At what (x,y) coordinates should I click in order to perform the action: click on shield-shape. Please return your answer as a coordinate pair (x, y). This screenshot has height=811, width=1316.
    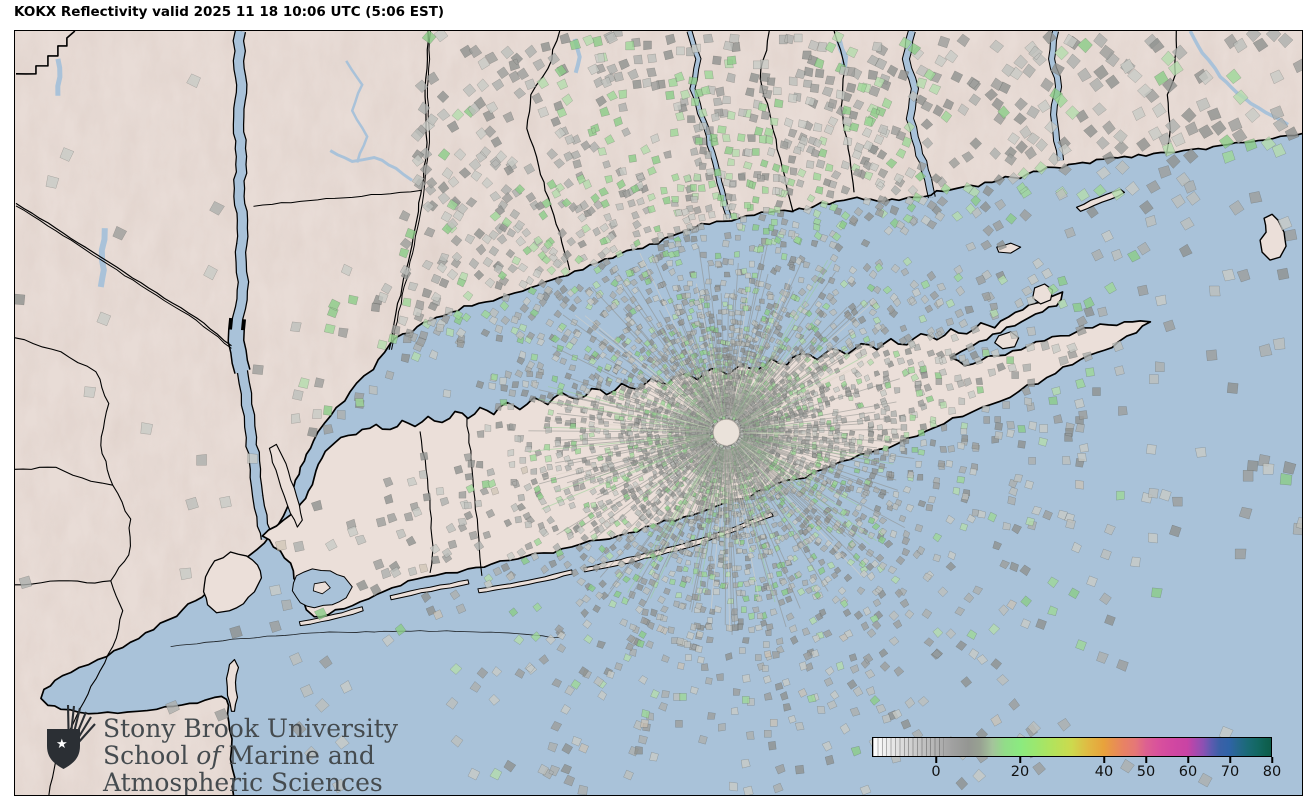
    Looking at the image, I should click on (63, 749).